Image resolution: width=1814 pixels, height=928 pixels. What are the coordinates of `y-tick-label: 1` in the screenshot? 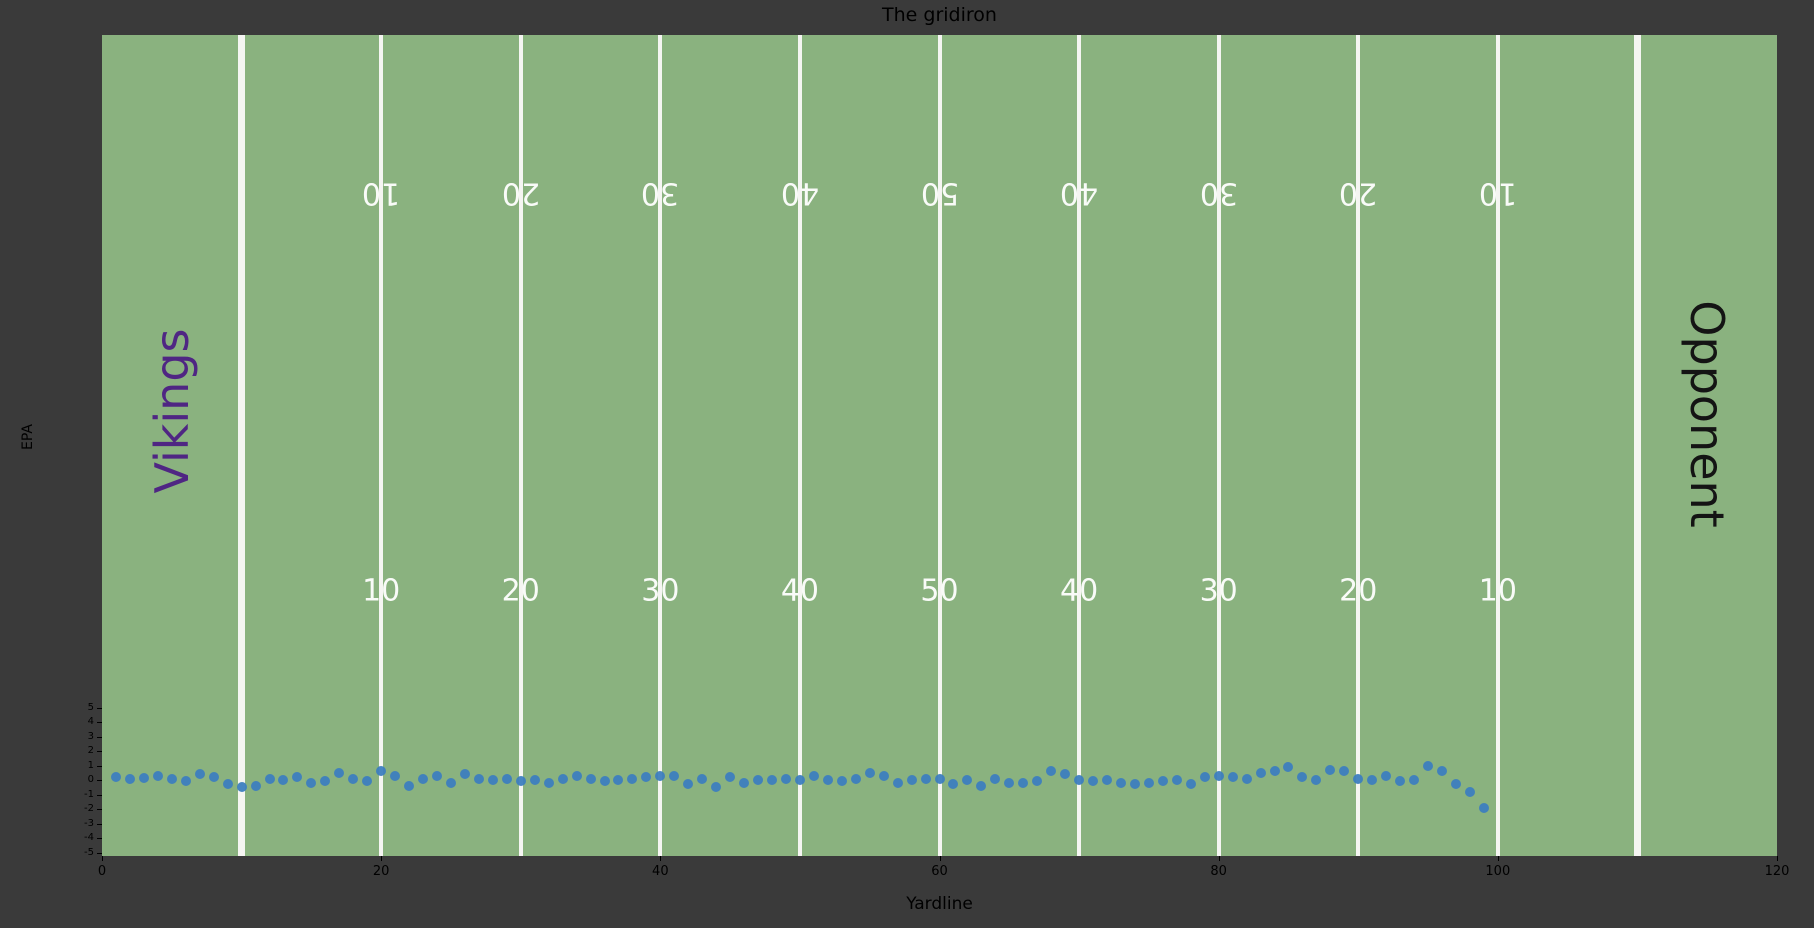 It's located at (90, 765).